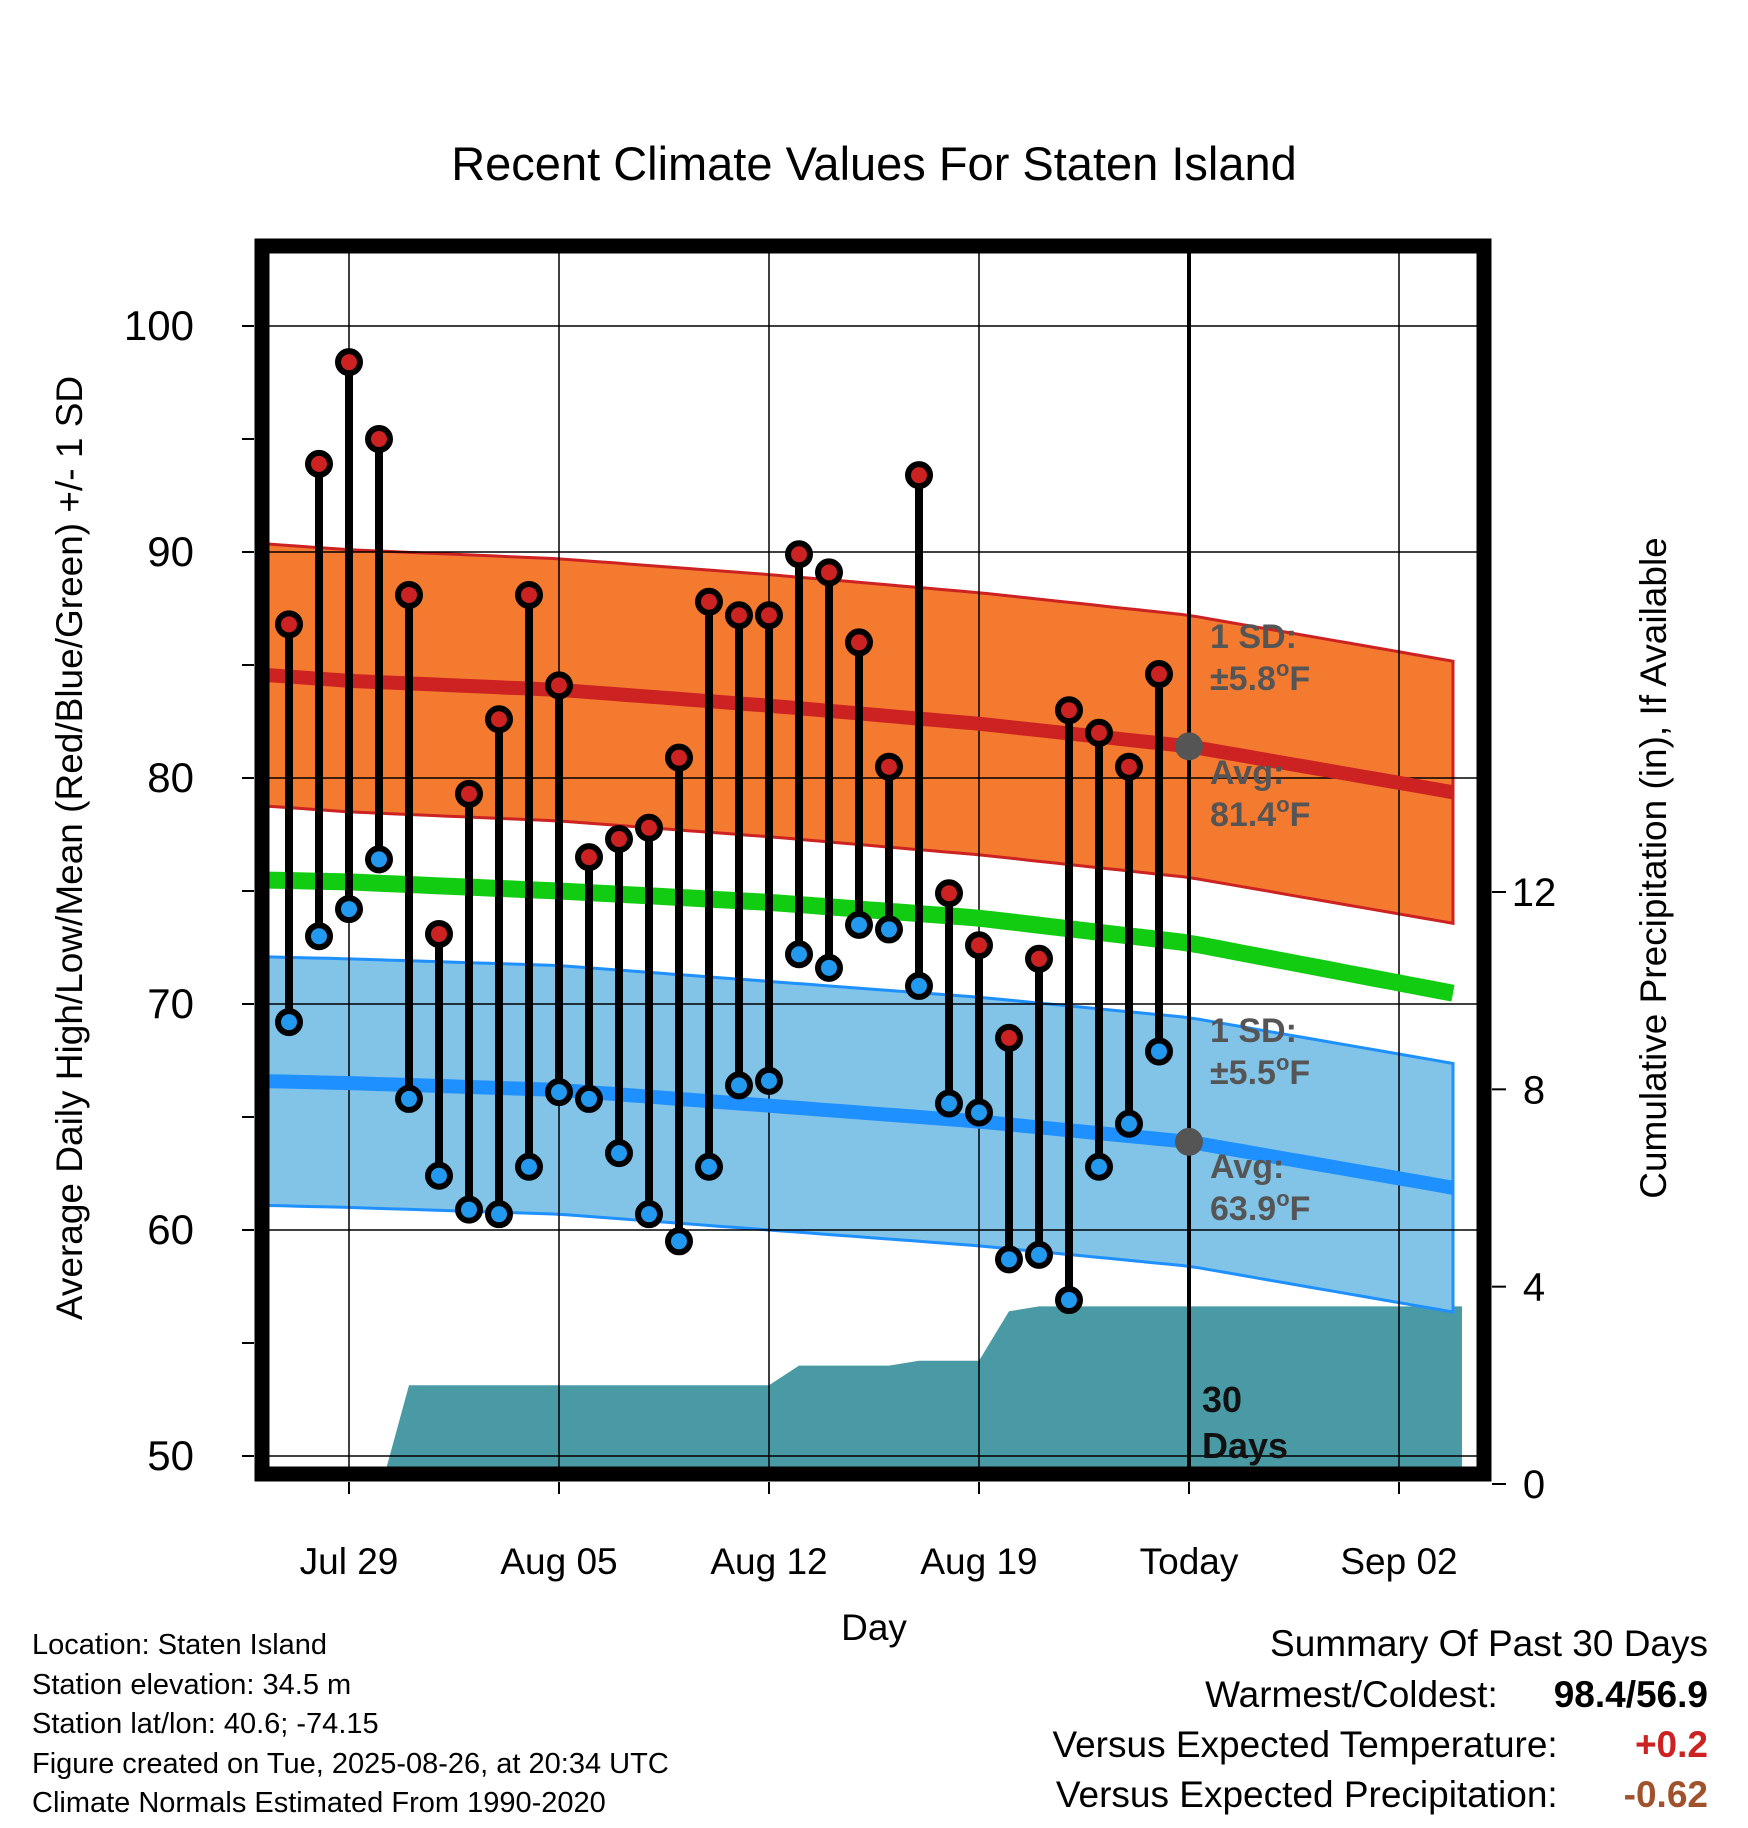 The image size is (1748, 1828). What do you see at coordinates (1247, 773) in the screenshot?
I see `high-avg-label: Avg:` at bounding box center [1247, 773].